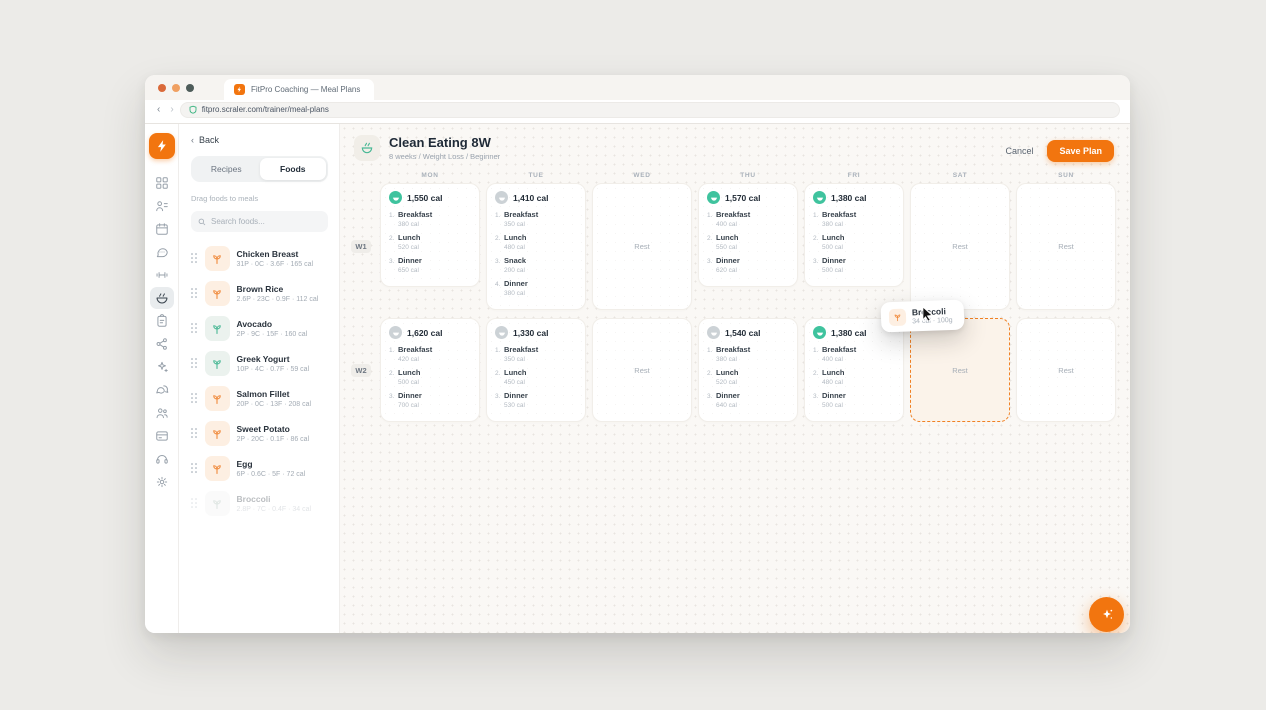  What do you see at coordinates (162, 344) in the screenshot?
I see `nav-integrations-nodes-icon` at bounding box center [162, 344].